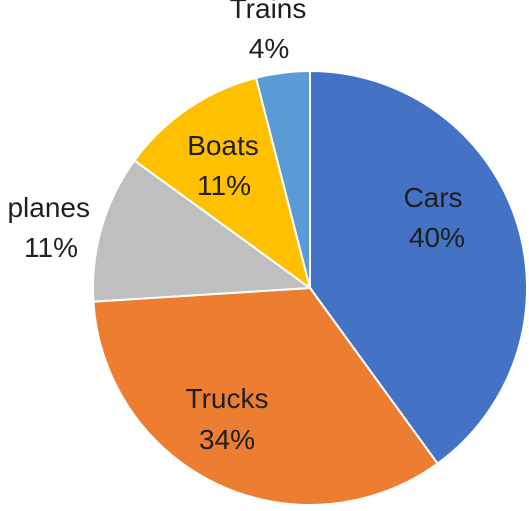 This screenshot has height=511, width=529. Describe the element at coordinates (202, 231) in the screenshot. I see `pie-slice-planes` at that location.